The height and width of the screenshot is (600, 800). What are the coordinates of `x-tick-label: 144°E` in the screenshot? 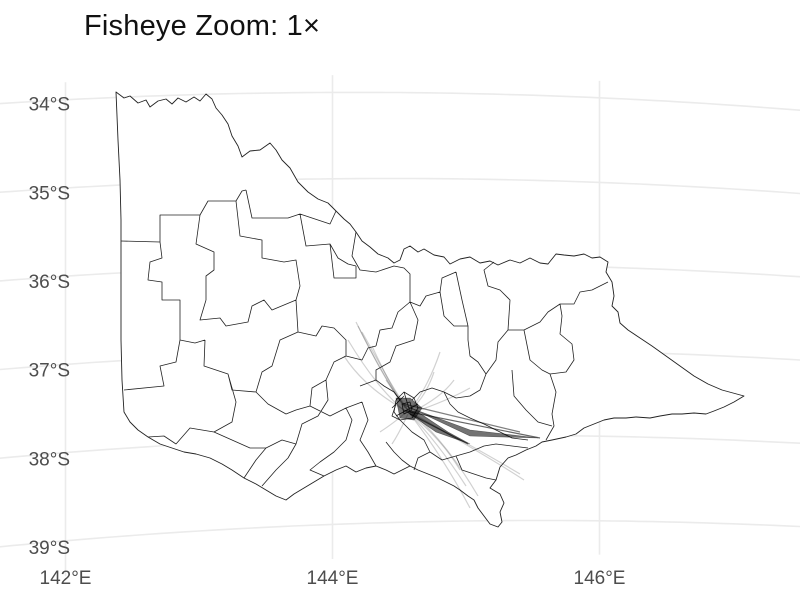 It's located at (333, 578).